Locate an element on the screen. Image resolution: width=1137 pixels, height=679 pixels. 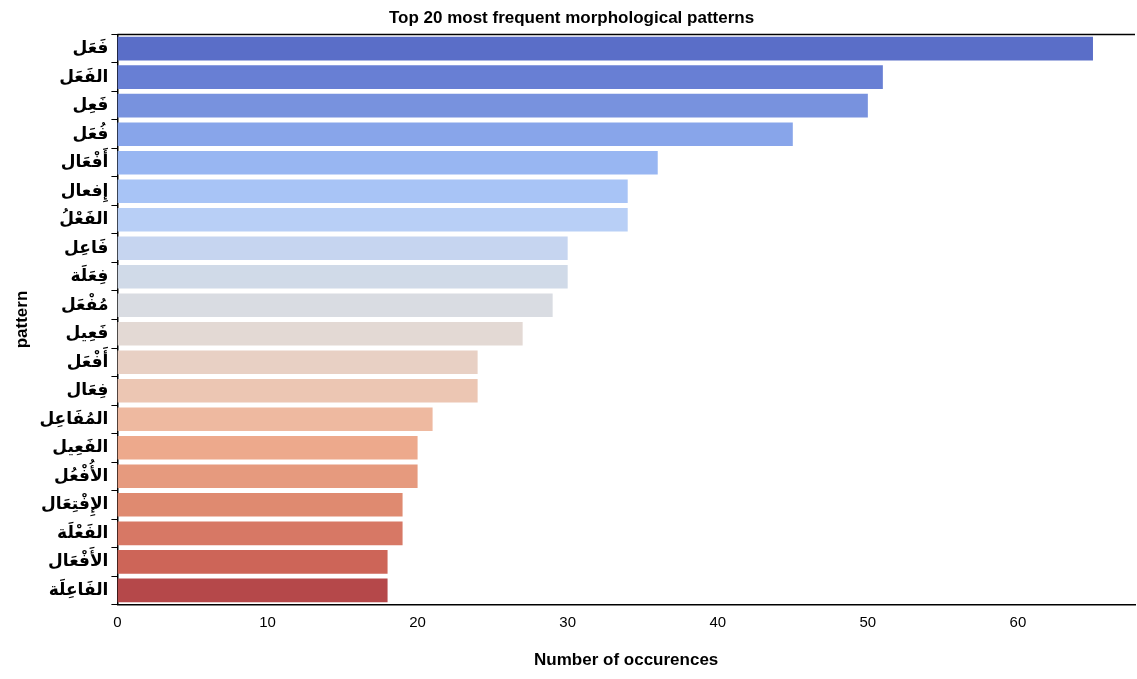
y-tick-label: الأَفْعَال is located at coordinates (78, 558).